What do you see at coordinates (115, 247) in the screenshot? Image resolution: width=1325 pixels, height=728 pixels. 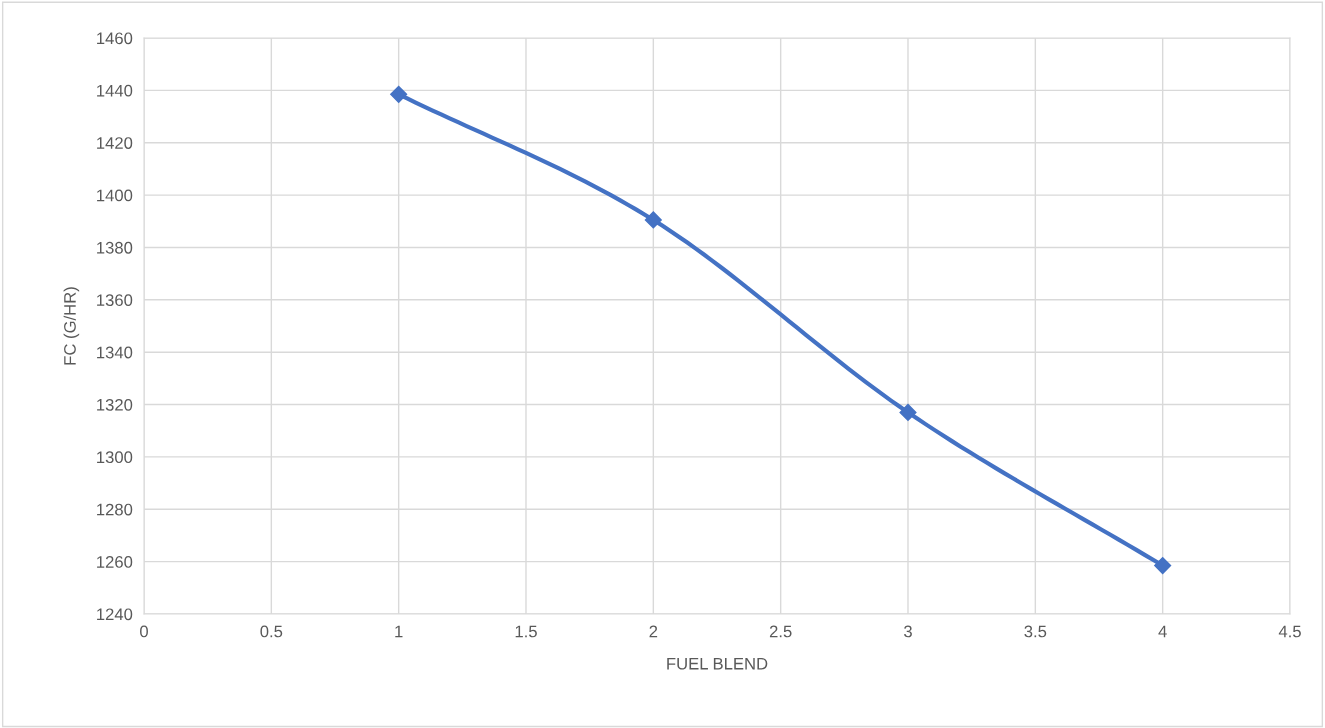 I see `y-tick-label: 1380` at bounding box center [115, 247].